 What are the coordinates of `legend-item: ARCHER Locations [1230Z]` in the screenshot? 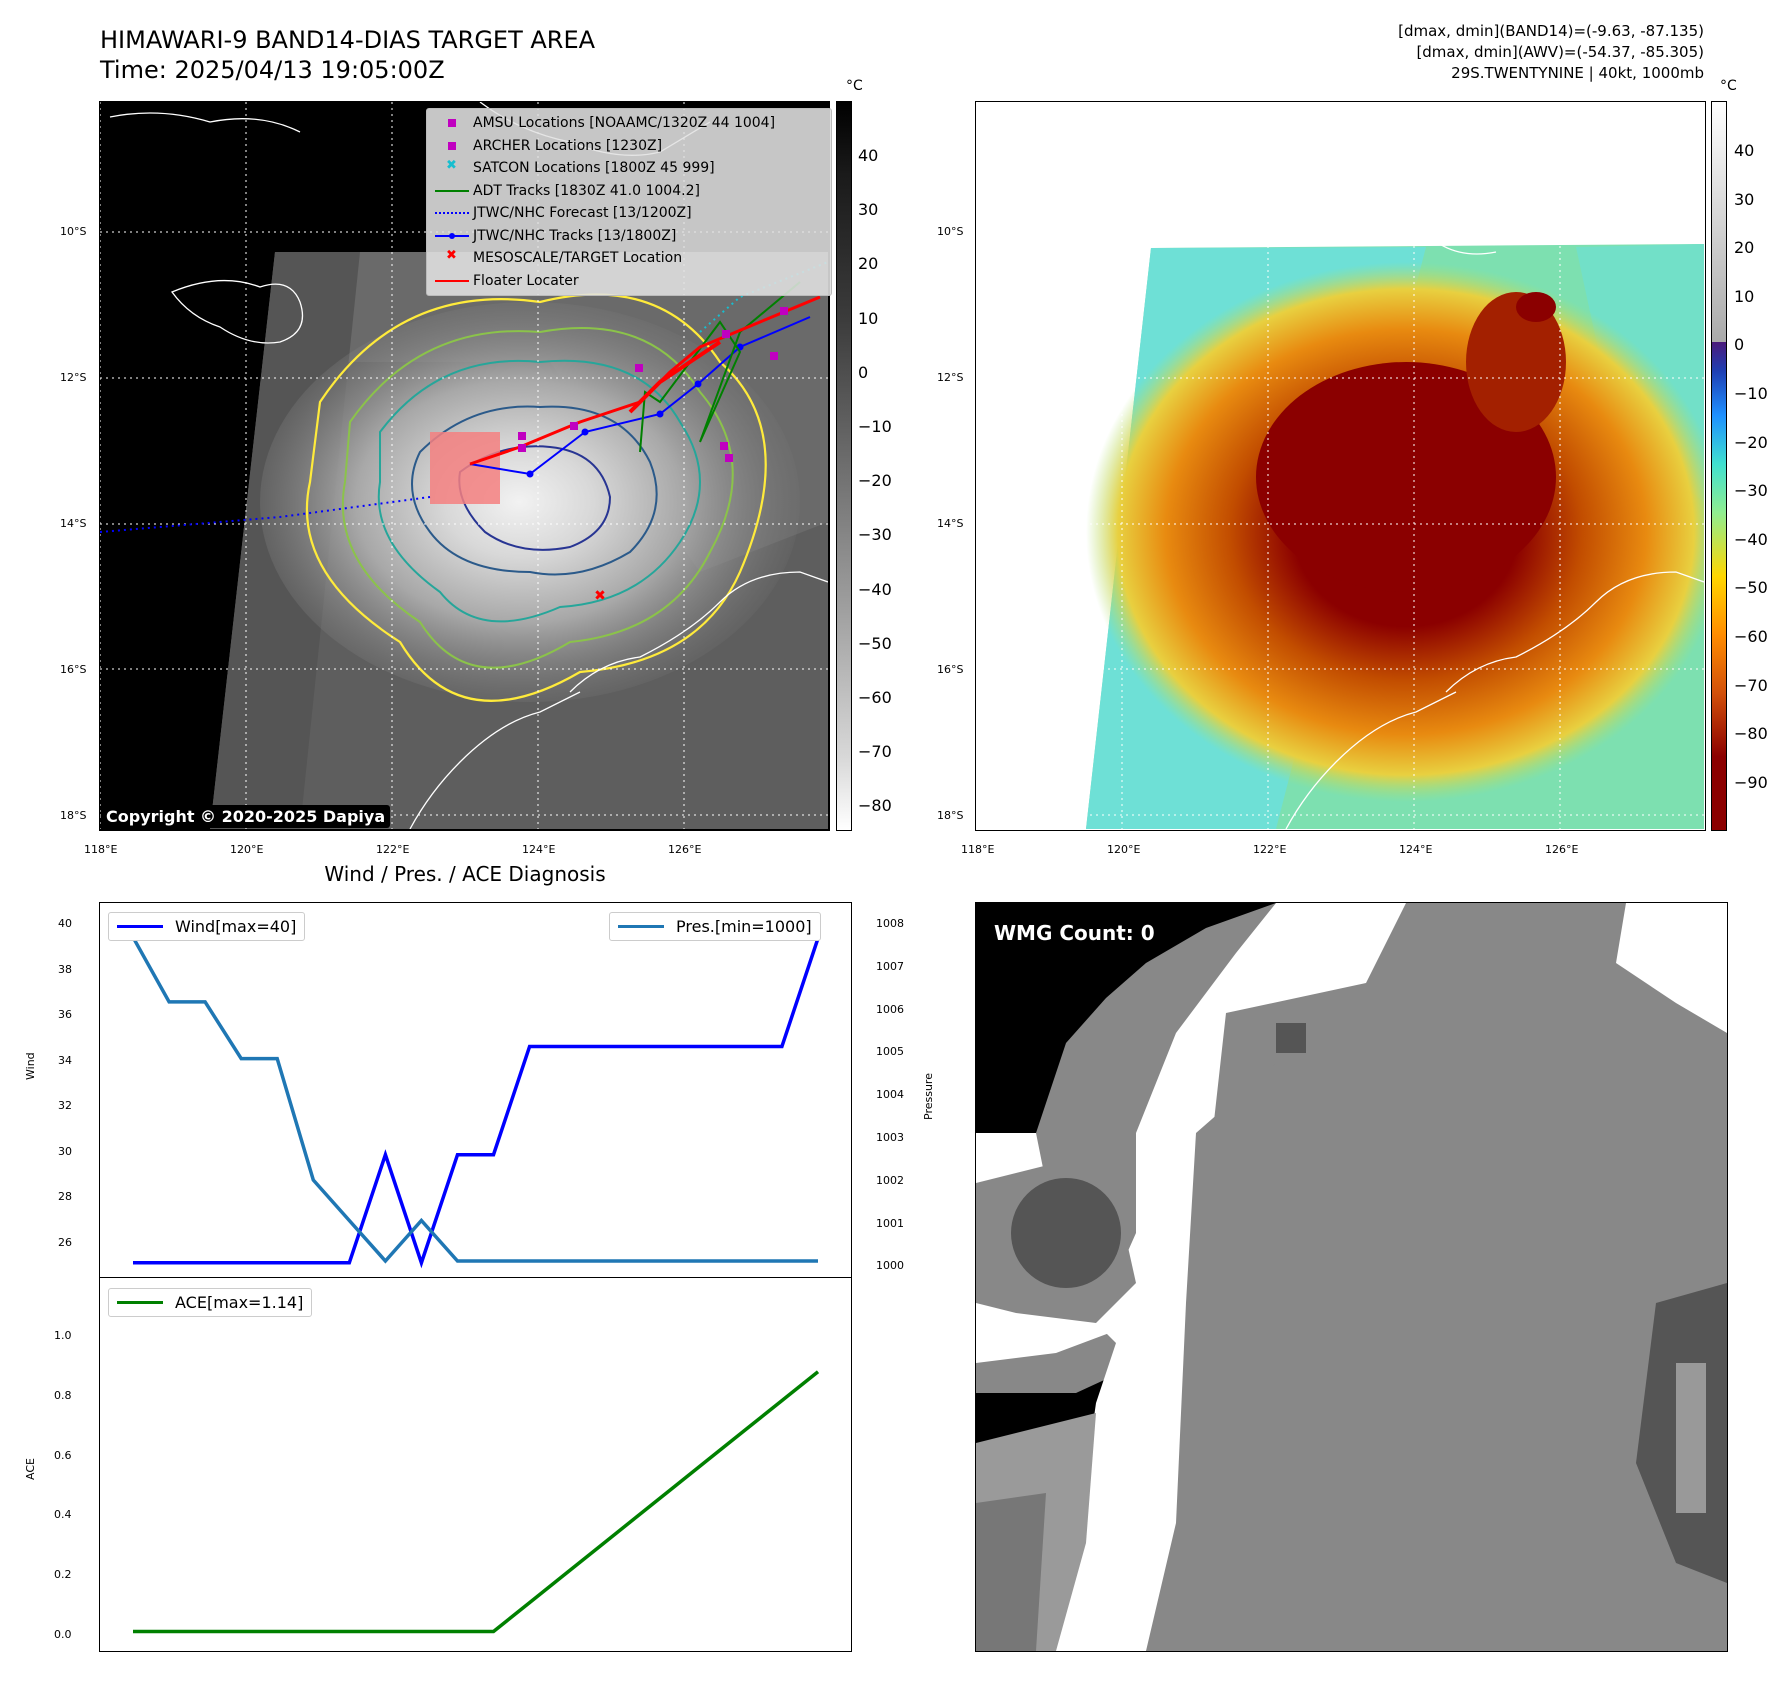 It's located at (629, 146).